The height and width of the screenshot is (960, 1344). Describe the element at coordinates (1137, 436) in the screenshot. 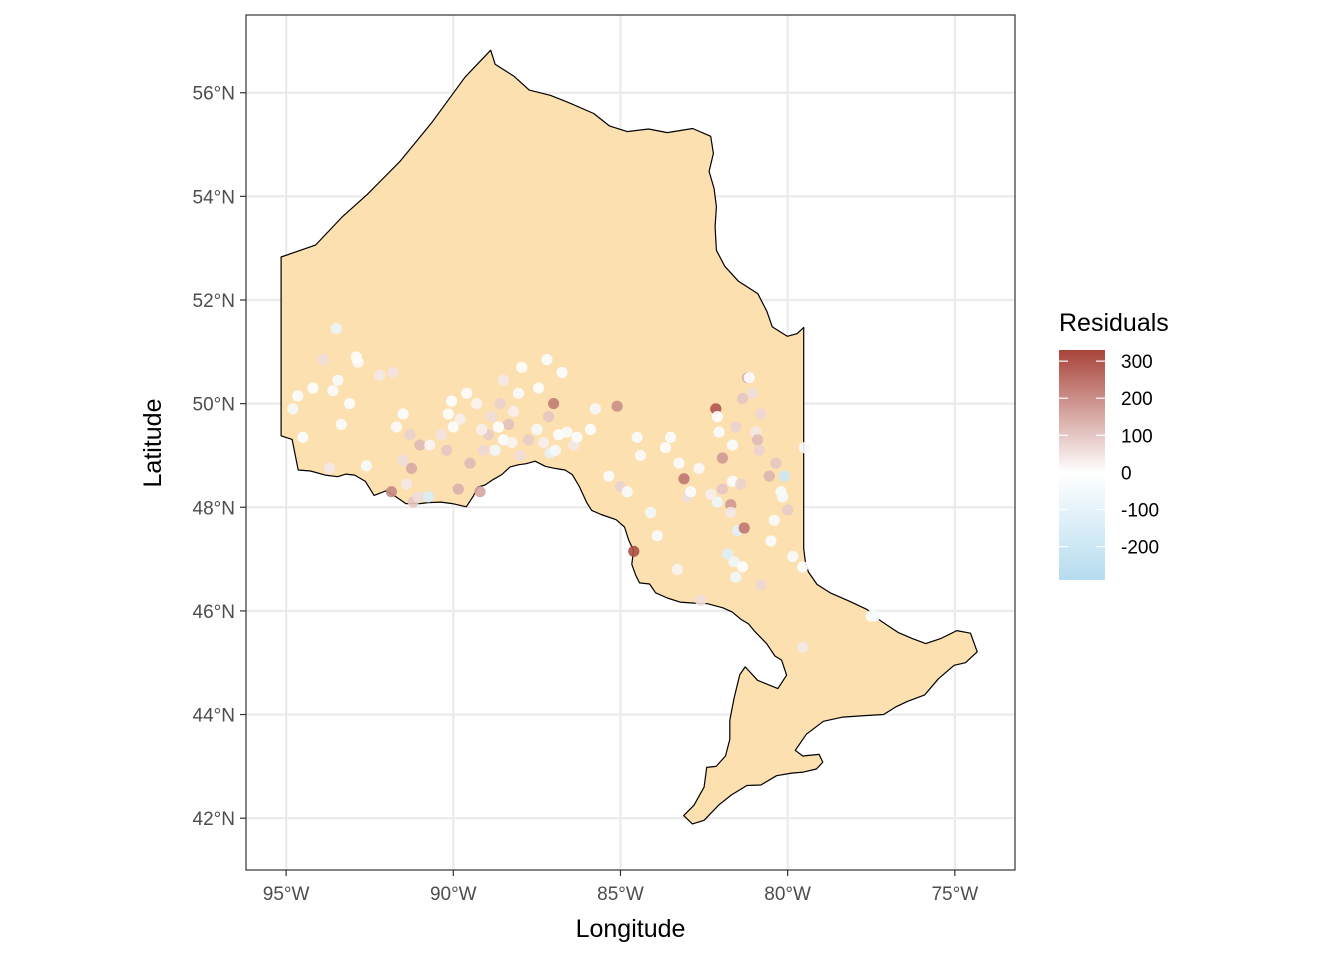

I see `legend-tick-label: 100` at that location.